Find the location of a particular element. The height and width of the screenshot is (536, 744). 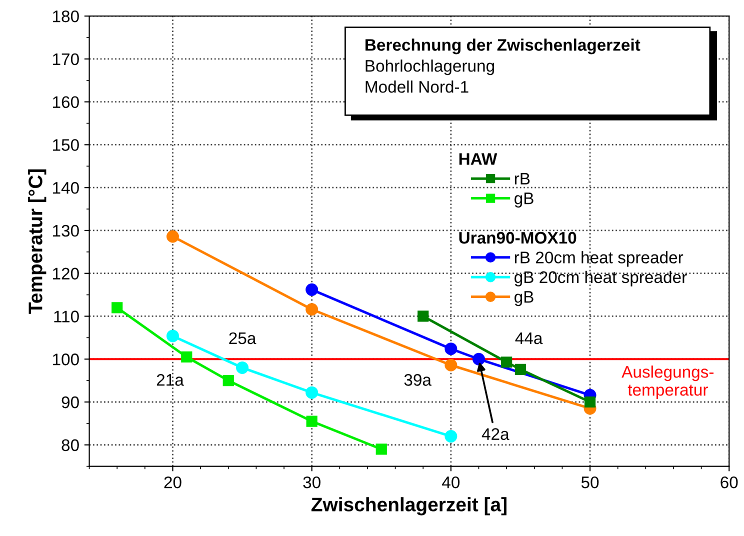

x-tick-label: 50 is located at coordinates (590, 482).